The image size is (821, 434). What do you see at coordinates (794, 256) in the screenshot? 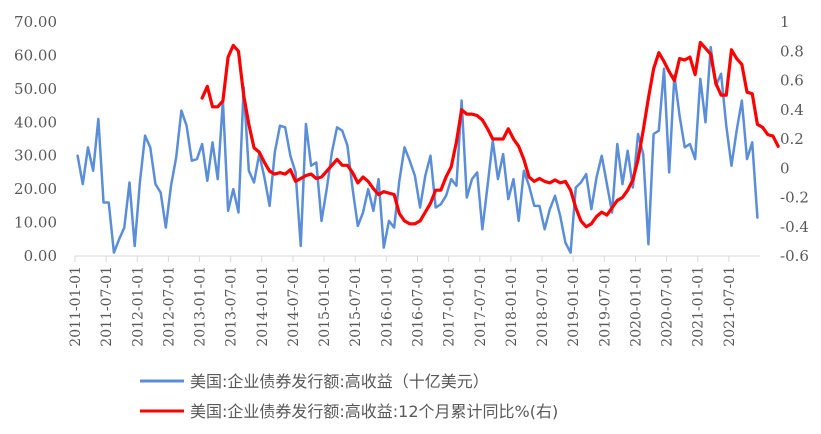
I see `right-tick-label: -0.6` at bounding box center [794, 256].